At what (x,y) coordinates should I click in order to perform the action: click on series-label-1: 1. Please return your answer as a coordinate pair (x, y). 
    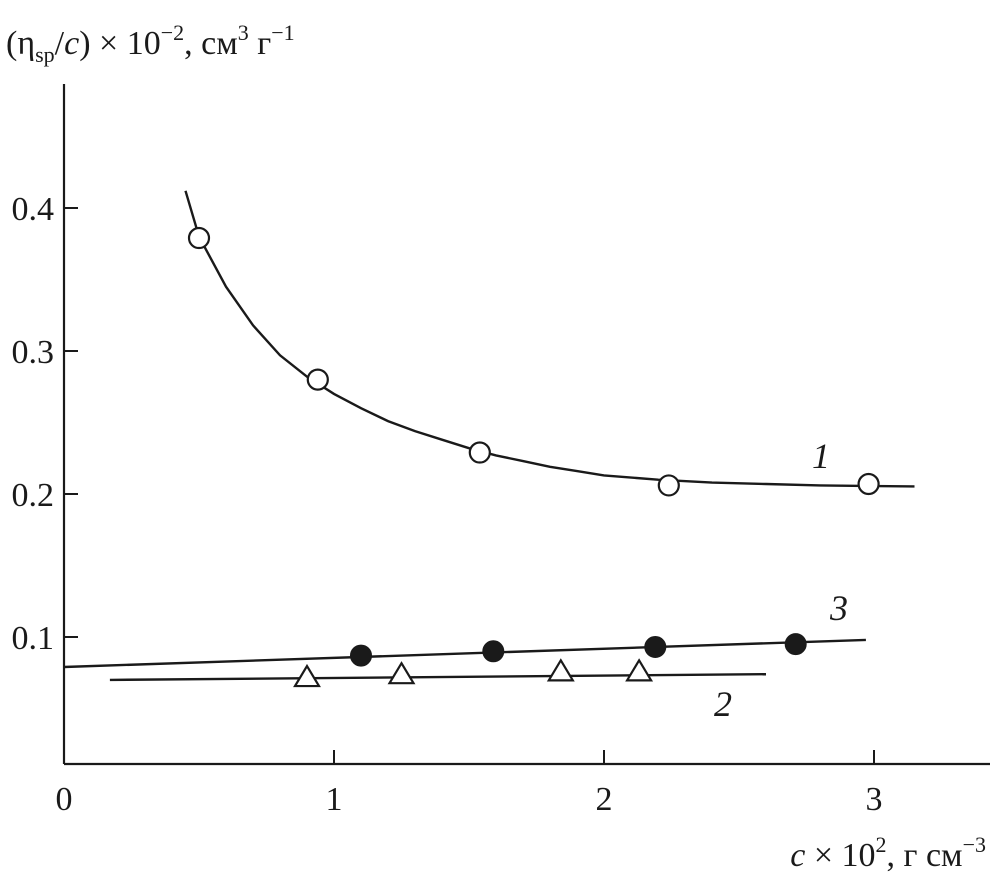
    Looking at the image, I should click on (821, 456).